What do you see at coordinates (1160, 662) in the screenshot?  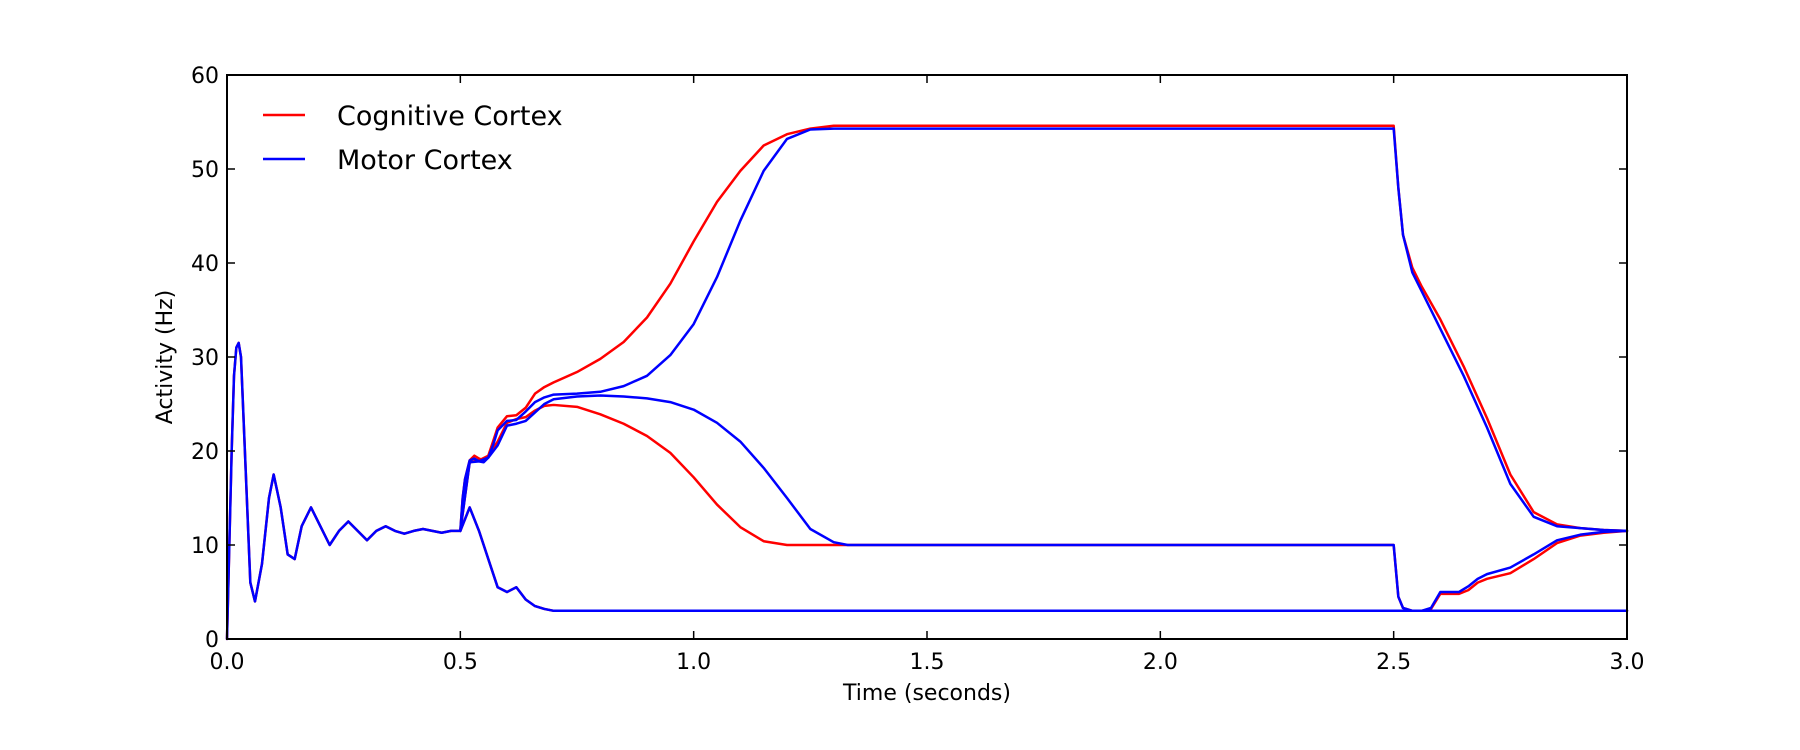 I see `x-tick-label: 2.0` at bounding box center [1160, 662].